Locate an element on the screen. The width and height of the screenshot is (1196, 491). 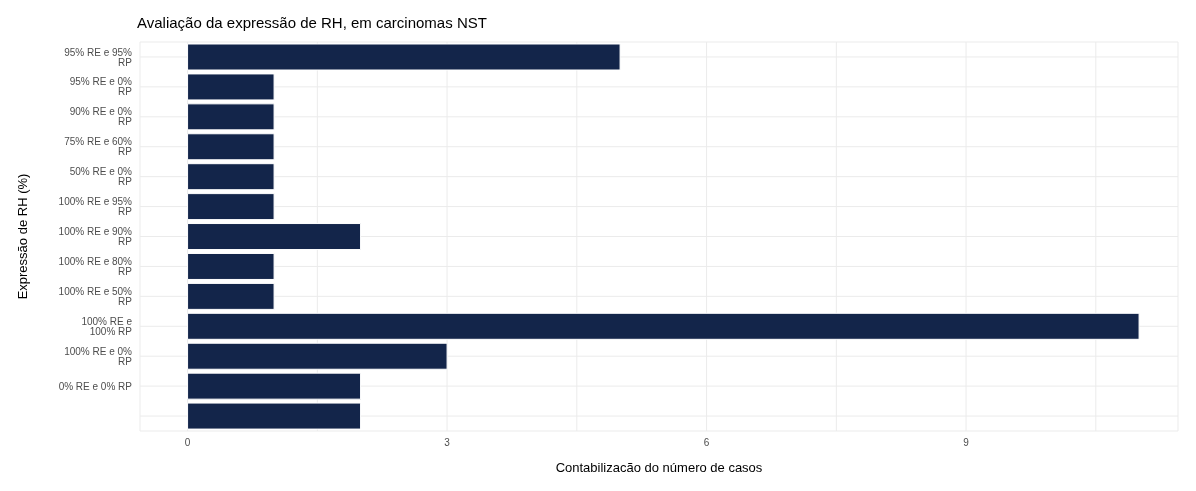
y-axis-title: Expressão de RH (%) is located at coordinates (22, 236).